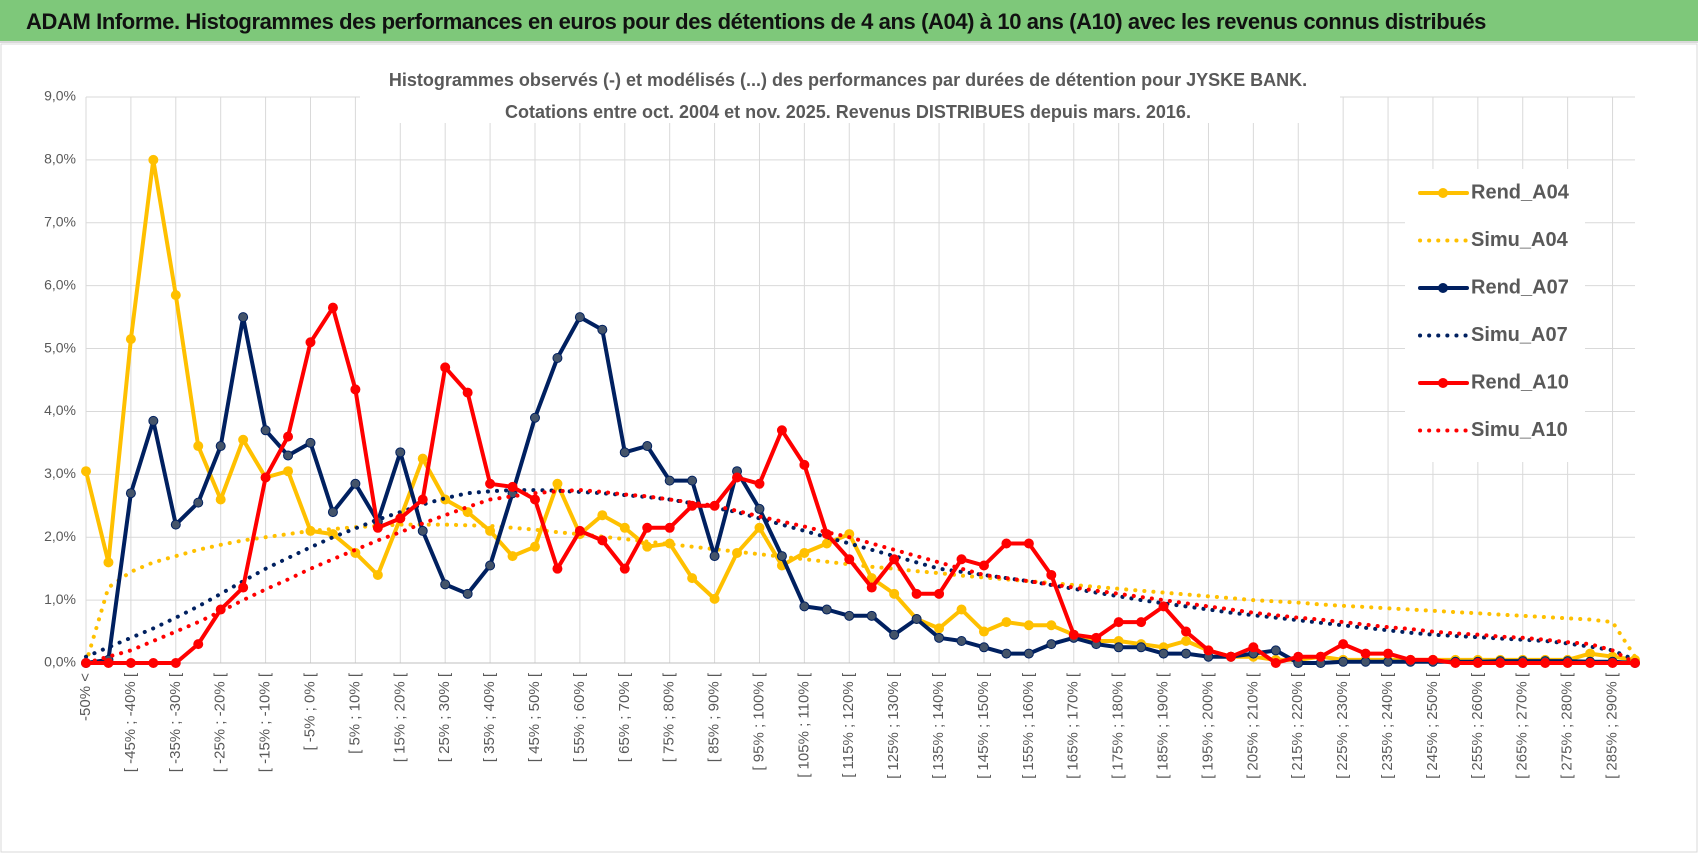 The height and width of the screenshot is (854, 1698). I want to click on x-tick-label: [ 235% ; 240% [, so click(1387, 725).